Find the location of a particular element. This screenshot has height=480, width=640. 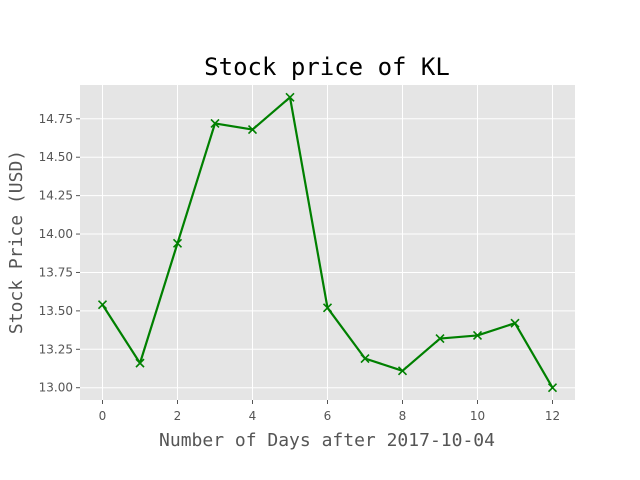

y-tick-label: 13.25 is located at coordinates (56, 349).